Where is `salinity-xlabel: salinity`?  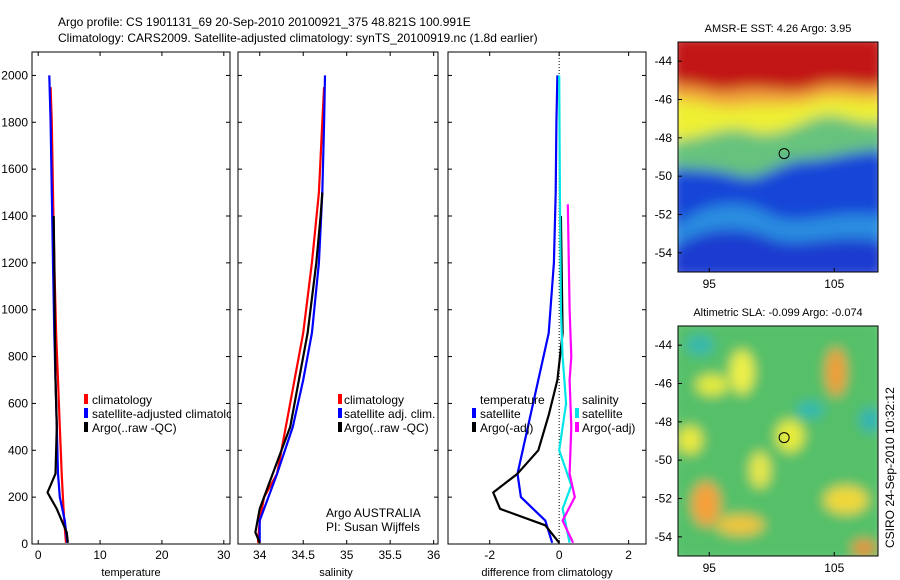
salinity-xlabel: salinity is located at coordinates (336, 573).